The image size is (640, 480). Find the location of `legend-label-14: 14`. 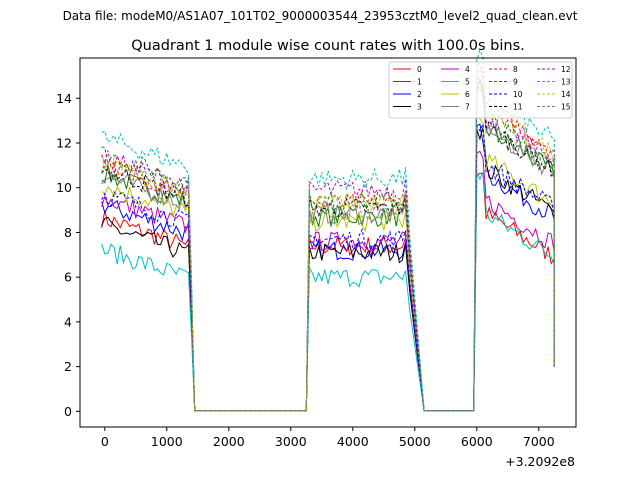

legend-label-14: 14 is located at coordinates (566, 94).